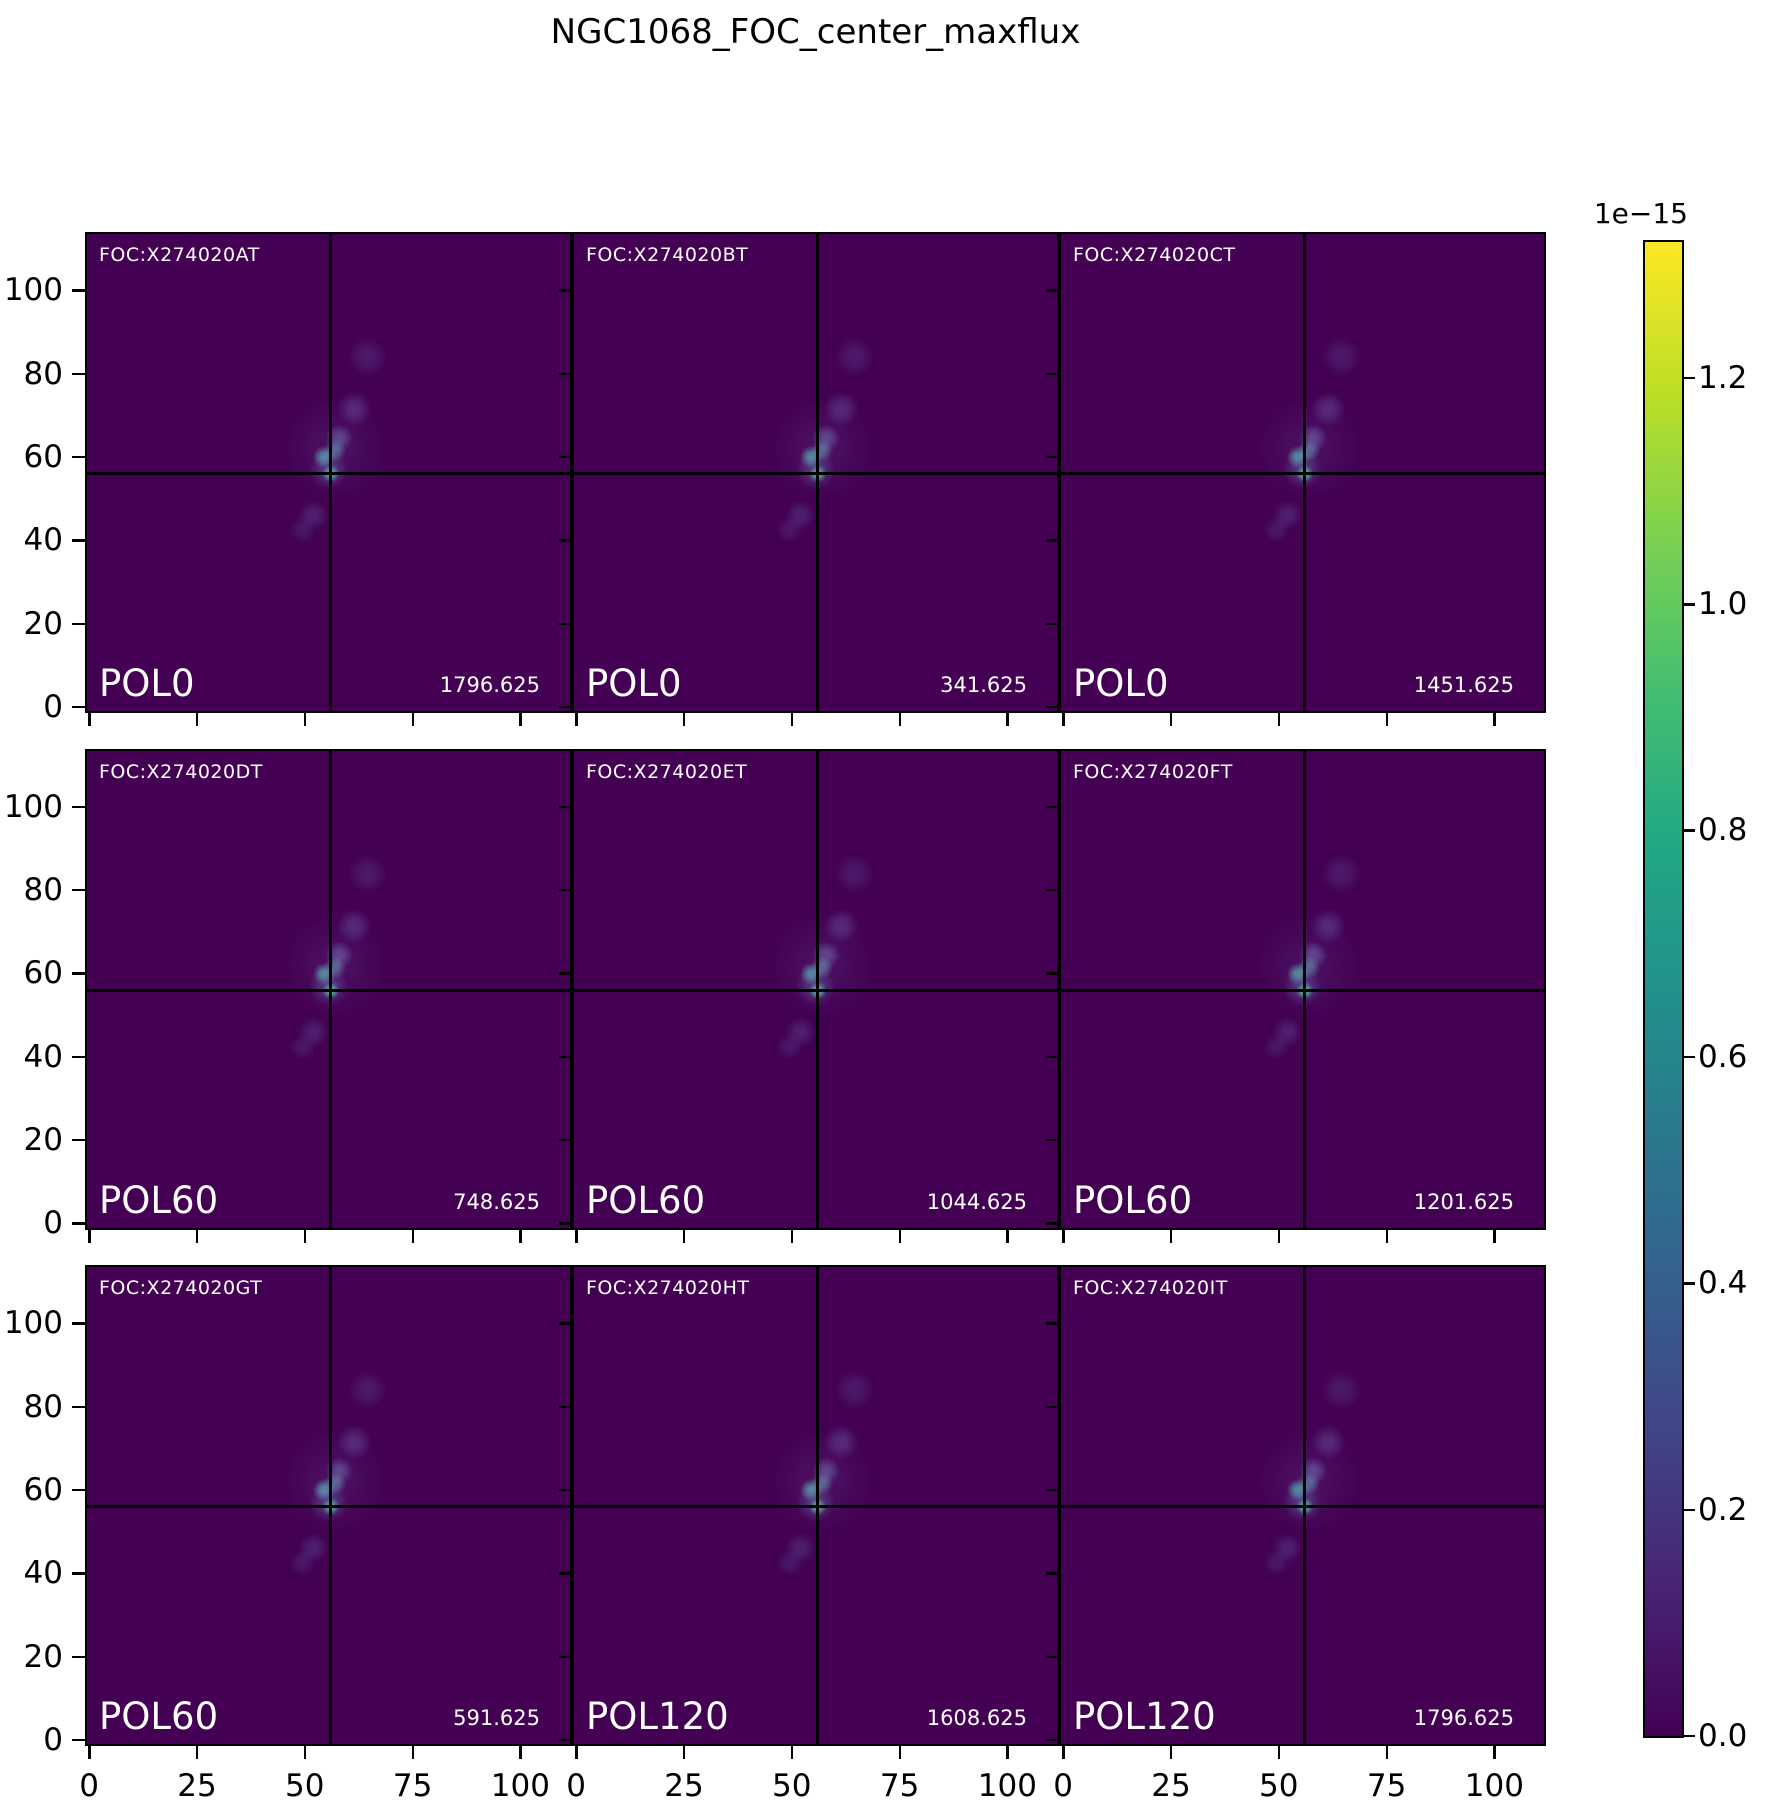 The width and height of the screenshot is (1766, 1812). I want to click on y-axis-tick-label: 80, so click(43, 373).